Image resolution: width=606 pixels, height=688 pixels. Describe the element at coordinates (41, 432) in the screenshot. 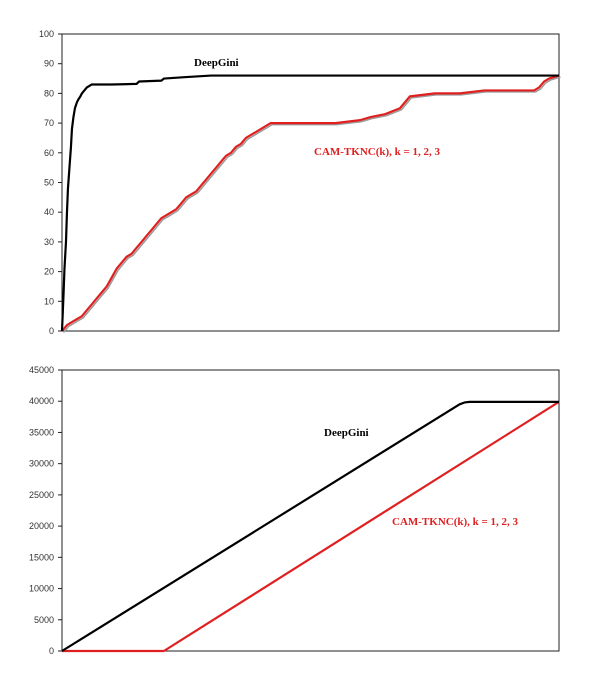

I see `chart-bottom-y-tick-label: 35000` at that location.